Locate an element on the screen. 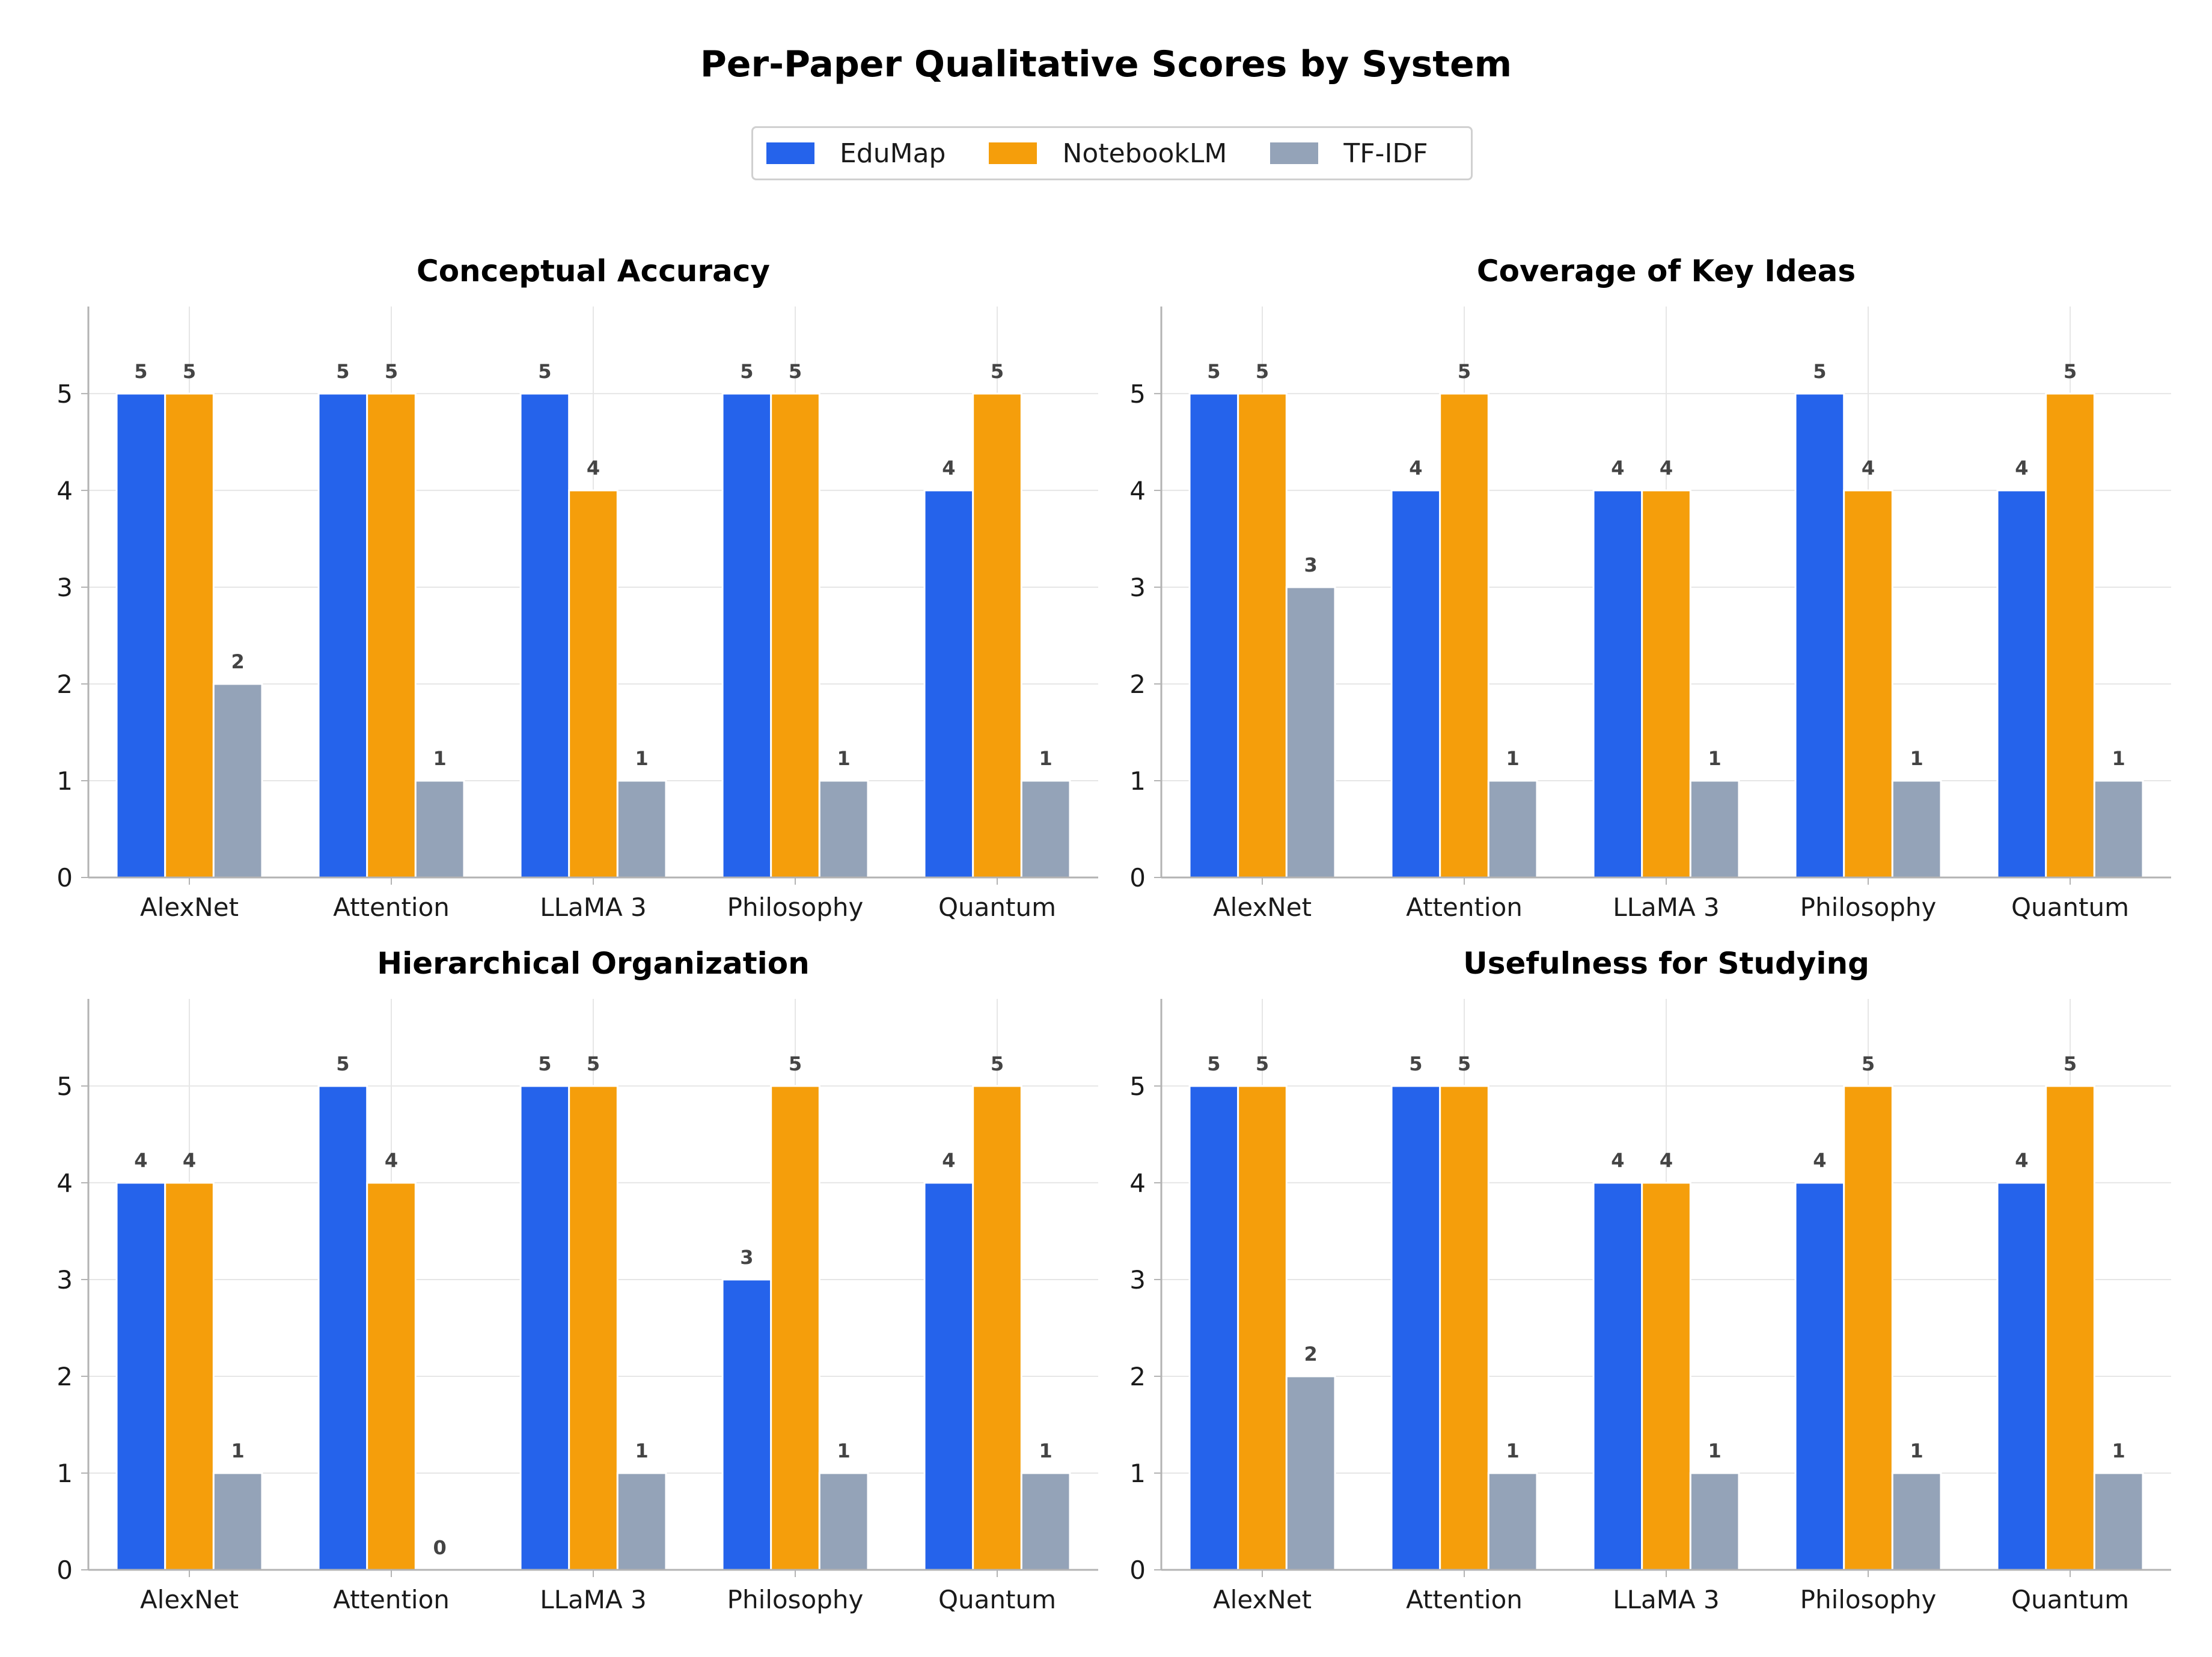  panel-title: Usefulness for Studying is located at coordinates (1666, 963).